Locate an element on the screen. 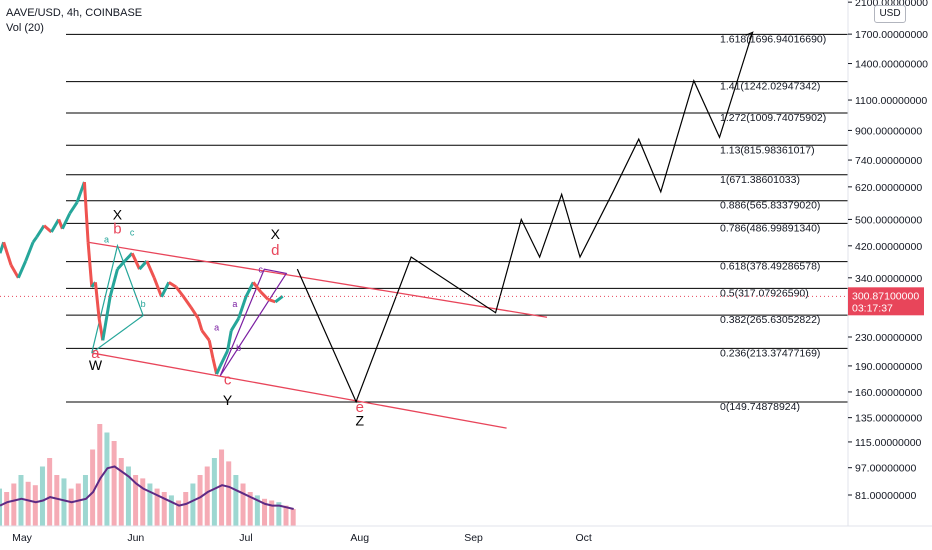  wave-label: a is located at coordinates (95, 353).